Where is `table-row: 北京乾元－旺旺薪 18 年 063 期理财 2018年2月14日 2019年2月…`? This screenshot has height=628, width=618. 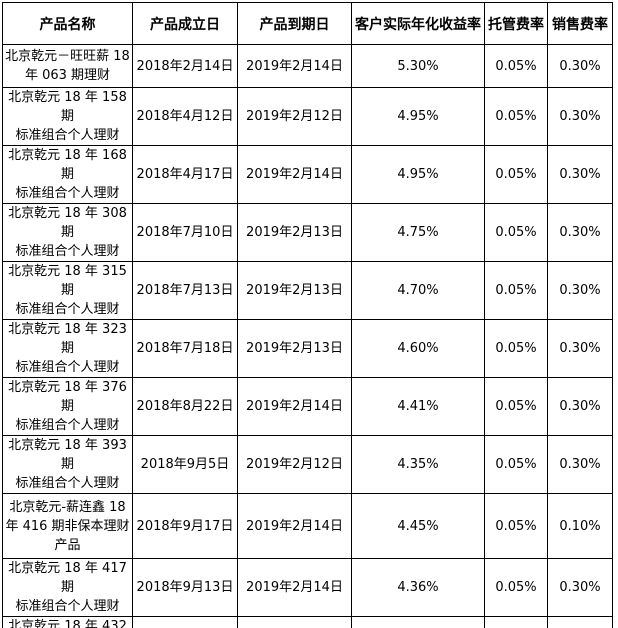 table-row: 北京乾元－旺旺薪 18 年 063 期理财 2018年2月14日 2019年2月… is located at coordinates (307, 66).